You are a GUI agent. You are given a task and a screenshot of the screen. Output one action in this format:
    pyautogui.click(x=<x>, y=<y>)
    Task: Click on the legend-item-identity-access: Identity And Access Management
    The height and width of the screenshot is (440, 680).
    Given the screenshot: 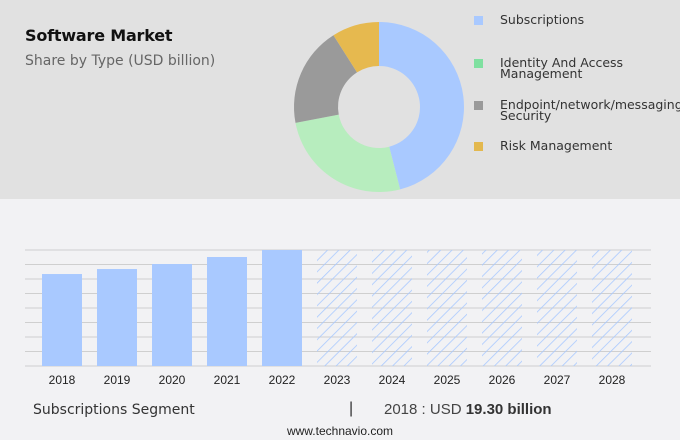 What is the action you would take?
    pyautogui.click(x=549, y=68)
    